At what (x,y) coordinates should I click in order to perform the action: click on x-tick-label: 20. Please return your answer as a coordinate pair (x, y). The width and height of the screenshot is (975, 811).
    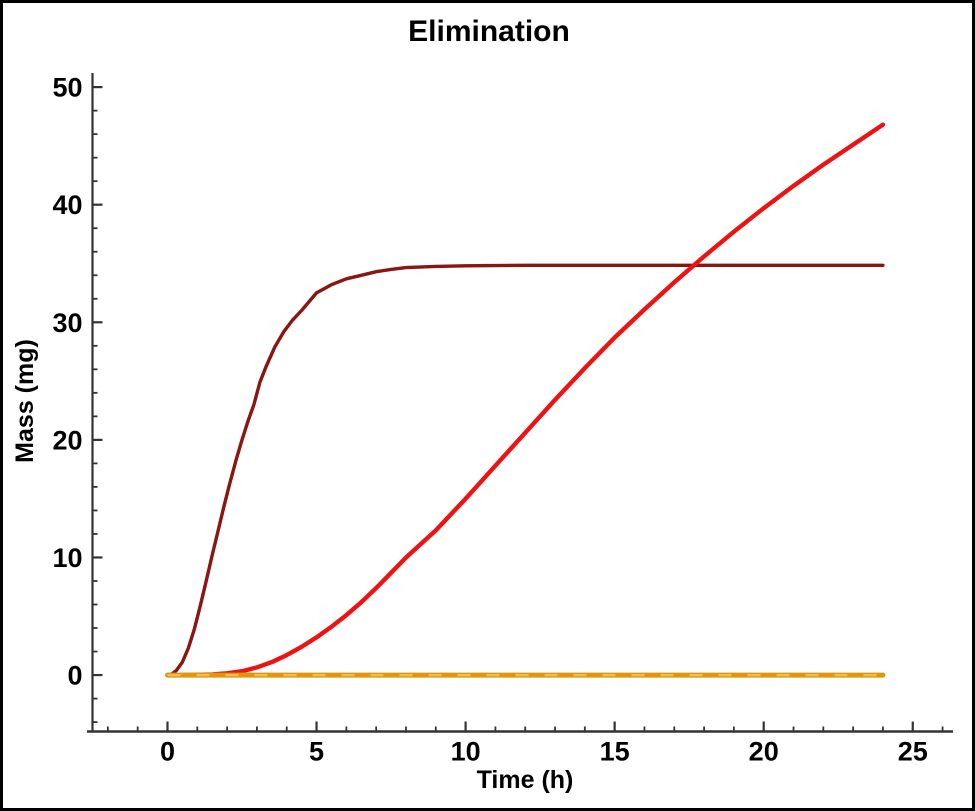
    Looking at the image, I should click on (764, 752).